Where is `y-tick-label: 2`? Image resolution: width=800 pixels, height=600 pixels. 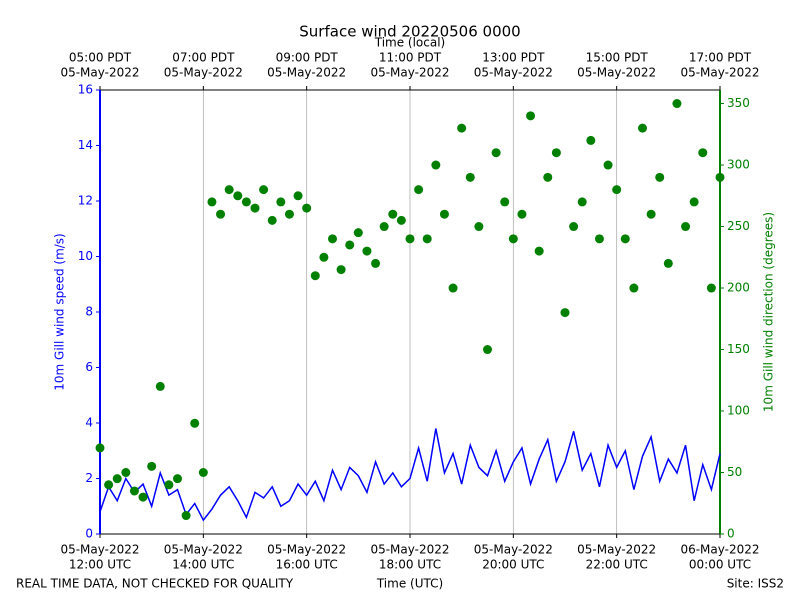
y-tick-label: 2 is located at coordinates (89, 478).